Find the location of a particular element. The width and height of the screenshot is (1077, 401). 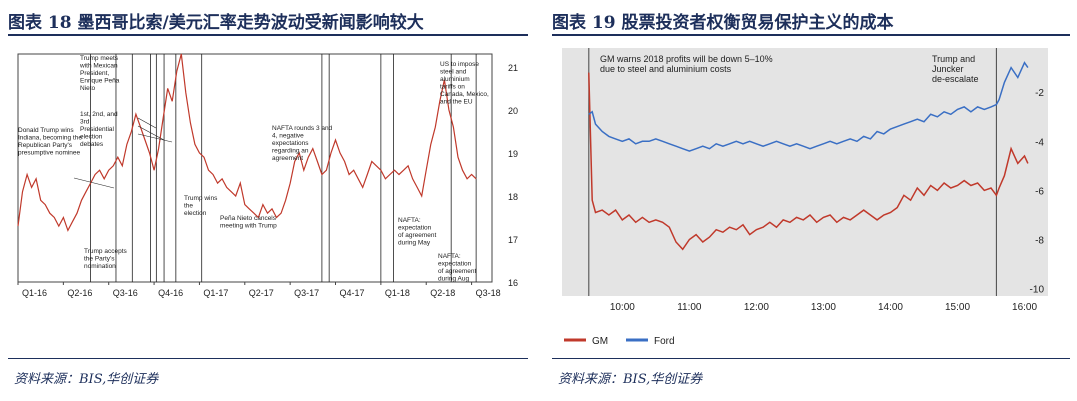

annotation: NAFTA: expectation of agreement during Aug is located at coordinates (457, 268).